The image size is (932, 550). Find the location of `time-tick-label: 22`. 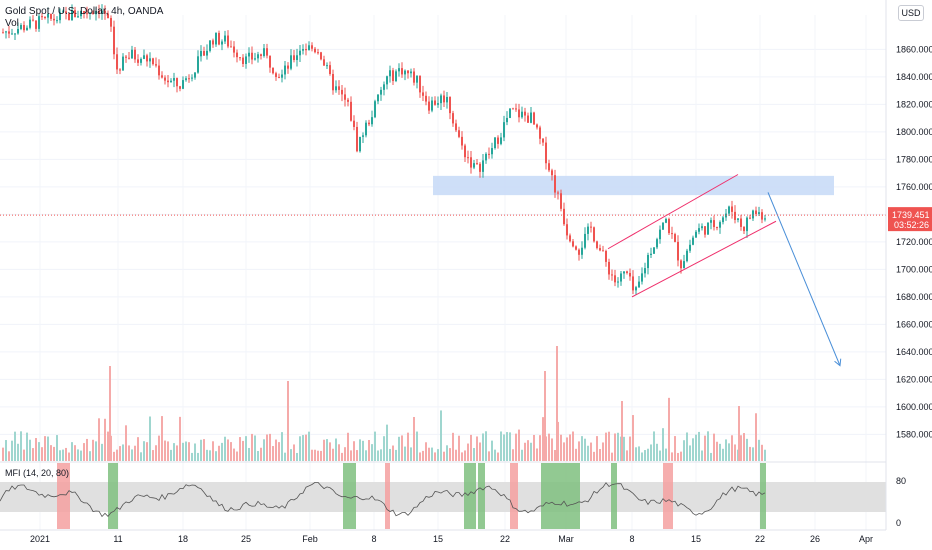

time-tick-label: 22 is located at coordinates (760, 539).